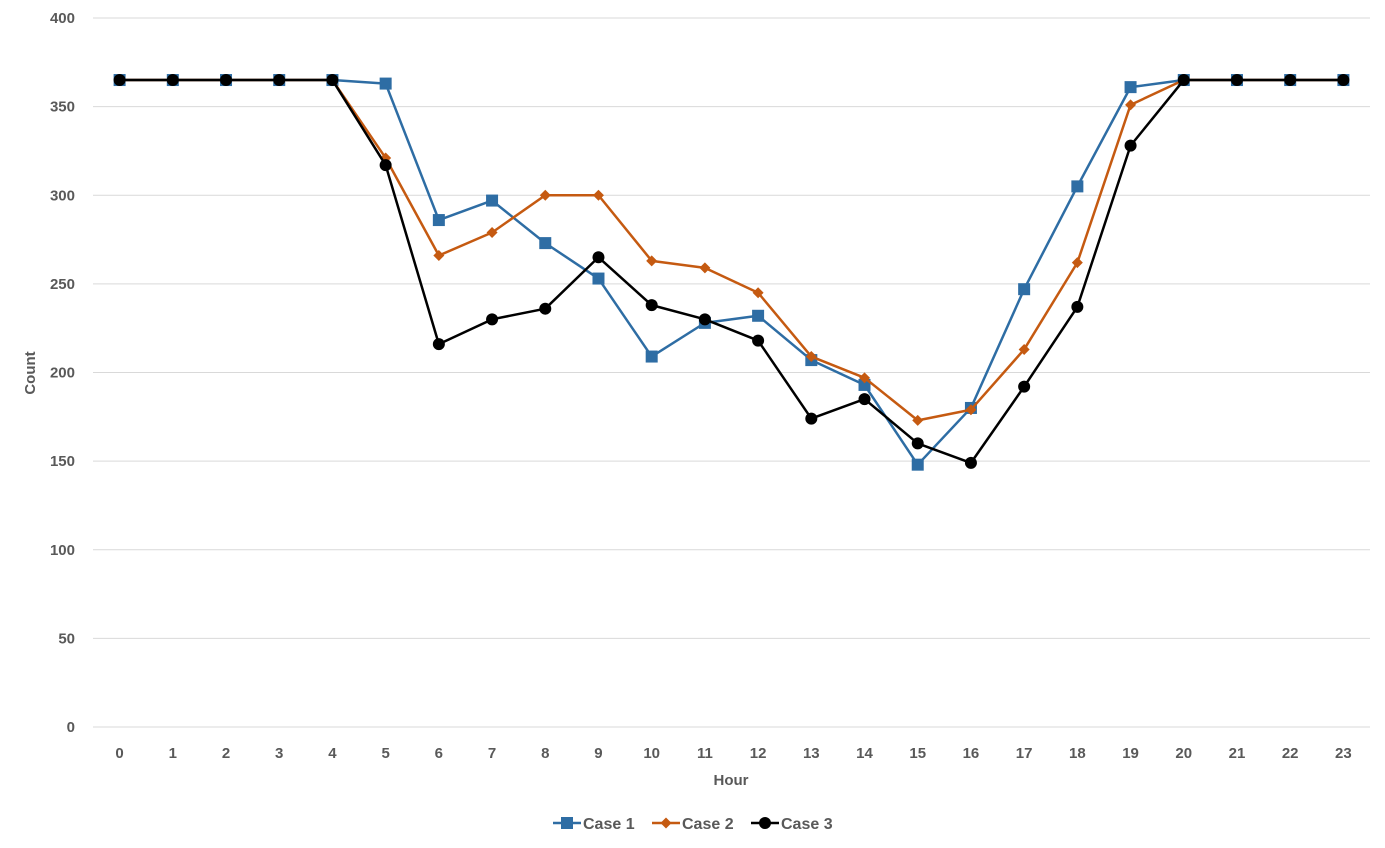  I want to click on x-tick-label: 3, so click(279, 753).